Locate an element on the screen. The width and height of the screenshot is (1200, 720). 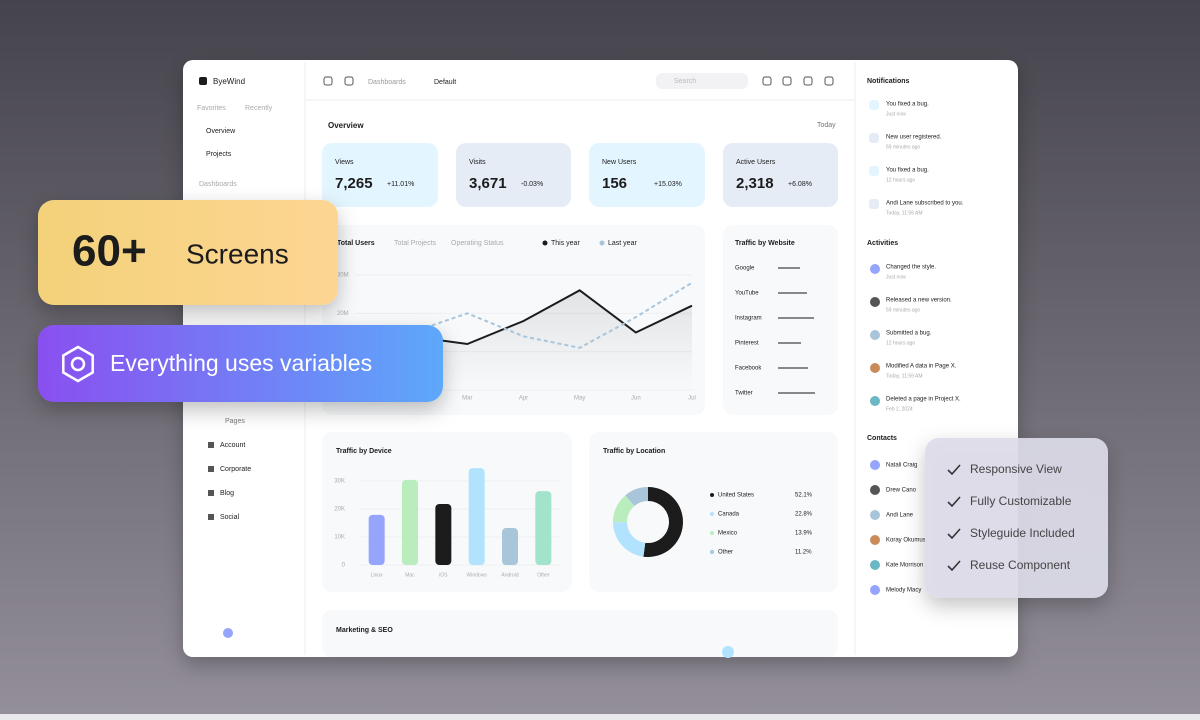
sidebar-item: Blog is located at coordinates (227, 493).